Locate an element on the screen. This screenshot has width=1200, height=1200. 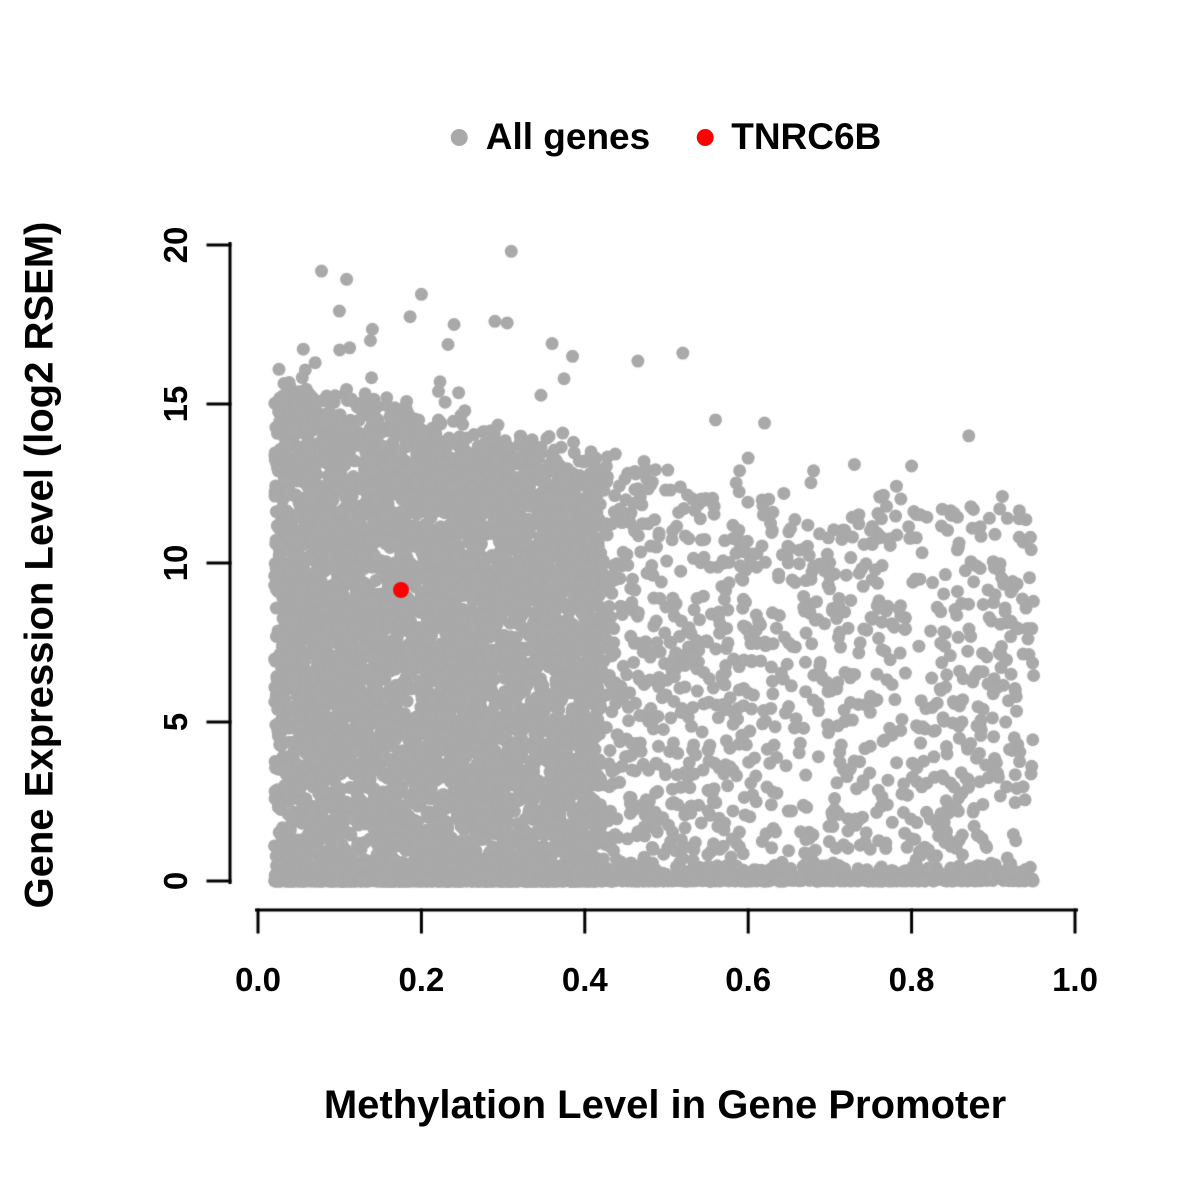
legend: All genes TNRC6B is located at coordinates (665, 137).